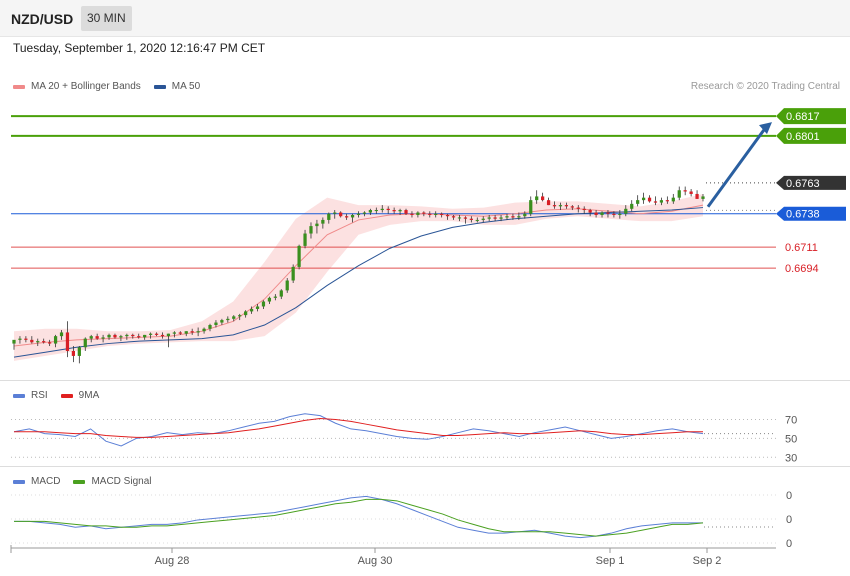 Image resolution: width=850 pixels, height=576 pixels. Describe the element at coordinates (106, 18) in the screenshot. I see `timeframe-button: 30 MIN` at that location.